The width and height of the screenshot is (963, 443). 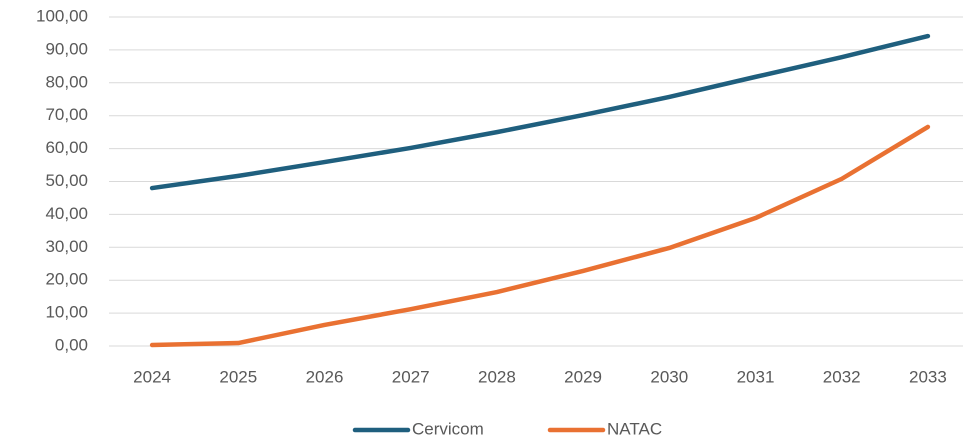 What do you see at coordinates (71, 344) in the screenshot?
I see `y-tick-label: 0,00` at bounding box center [71, 344].